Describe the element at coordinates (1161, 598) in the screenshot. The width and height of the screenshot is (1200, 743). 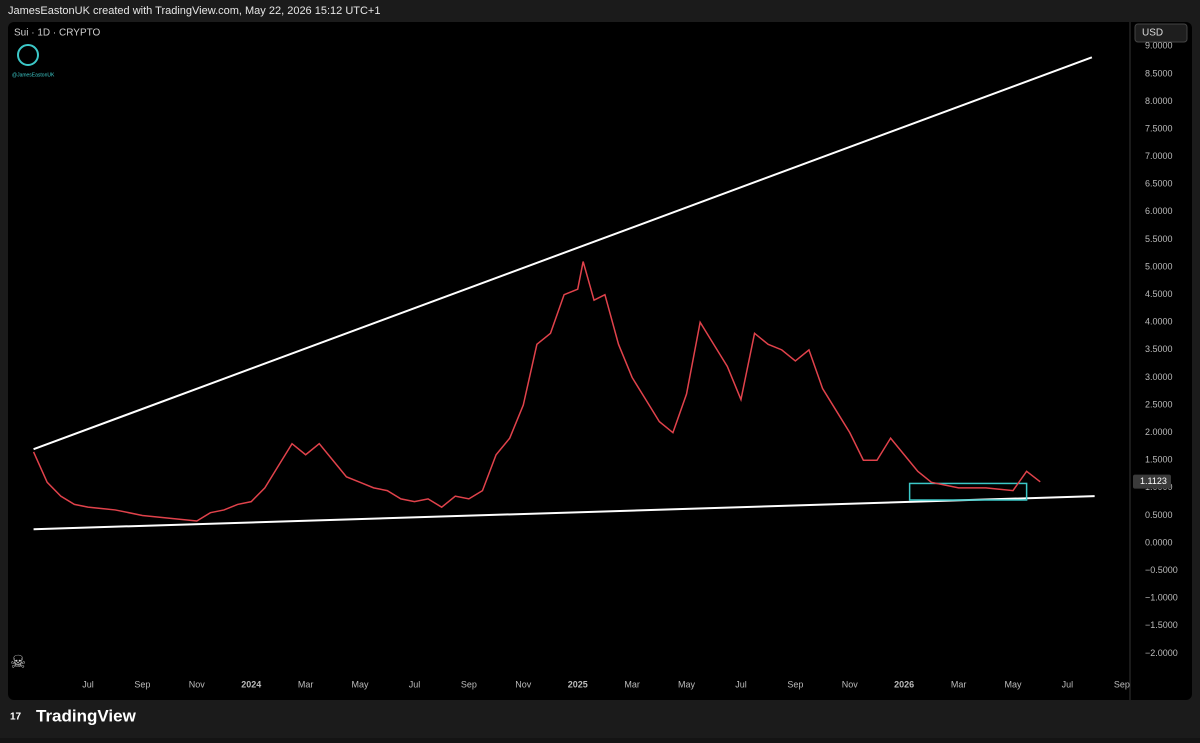
I see `y-tick-label: −1.0000` at that location.